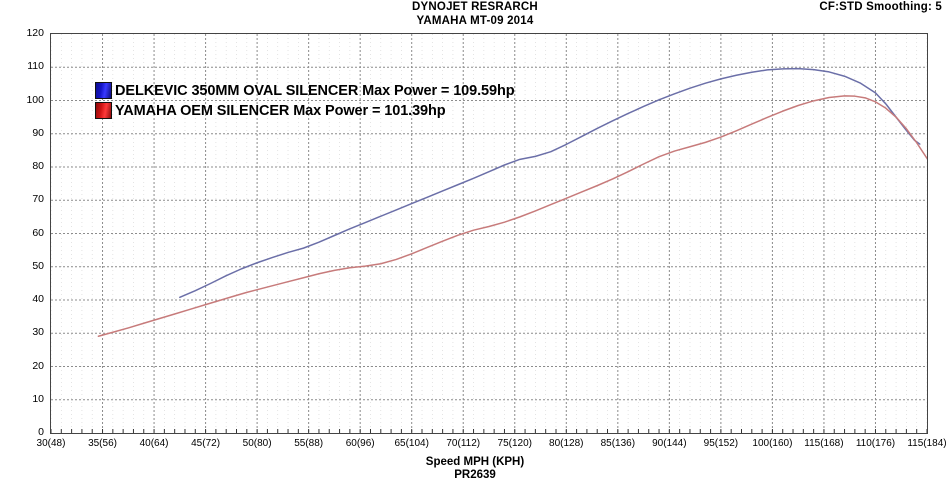  Describe the element at coordinates (38, 132) in the screenshot. I see `y-tick-label: 90` at that location.